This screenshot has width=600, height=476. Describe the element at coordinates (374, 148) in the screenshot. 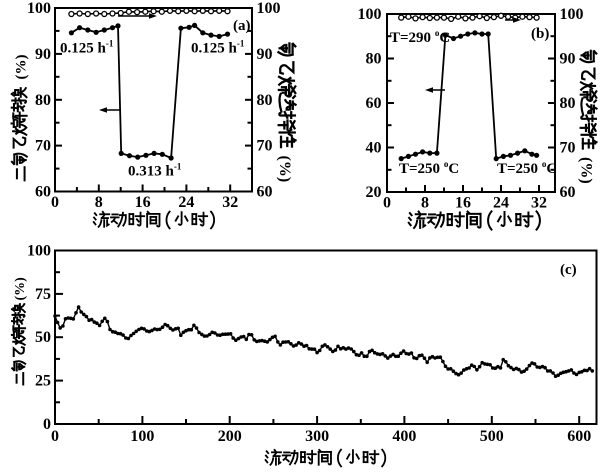

I see `svg-text: 40` at that location.